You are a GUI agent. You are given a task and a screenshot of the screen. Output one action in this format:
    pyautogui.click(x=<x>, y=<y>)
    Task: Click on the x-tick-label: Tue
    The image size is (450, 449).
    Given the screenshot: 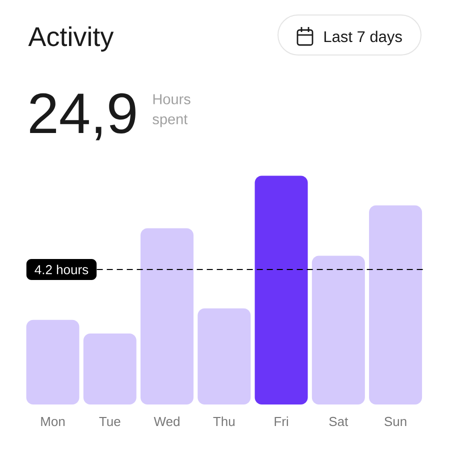 What is the action you would take?
    pyautogui.click(x=109, y=421)
    